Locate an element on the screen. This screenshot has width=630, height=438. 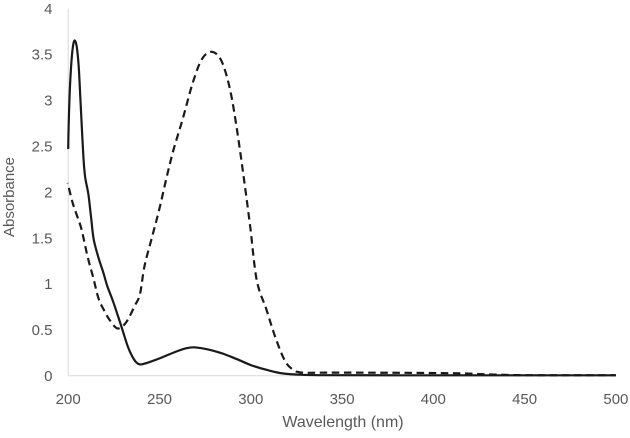
svg-text: 0.5 is located at coordinates (42, 330).